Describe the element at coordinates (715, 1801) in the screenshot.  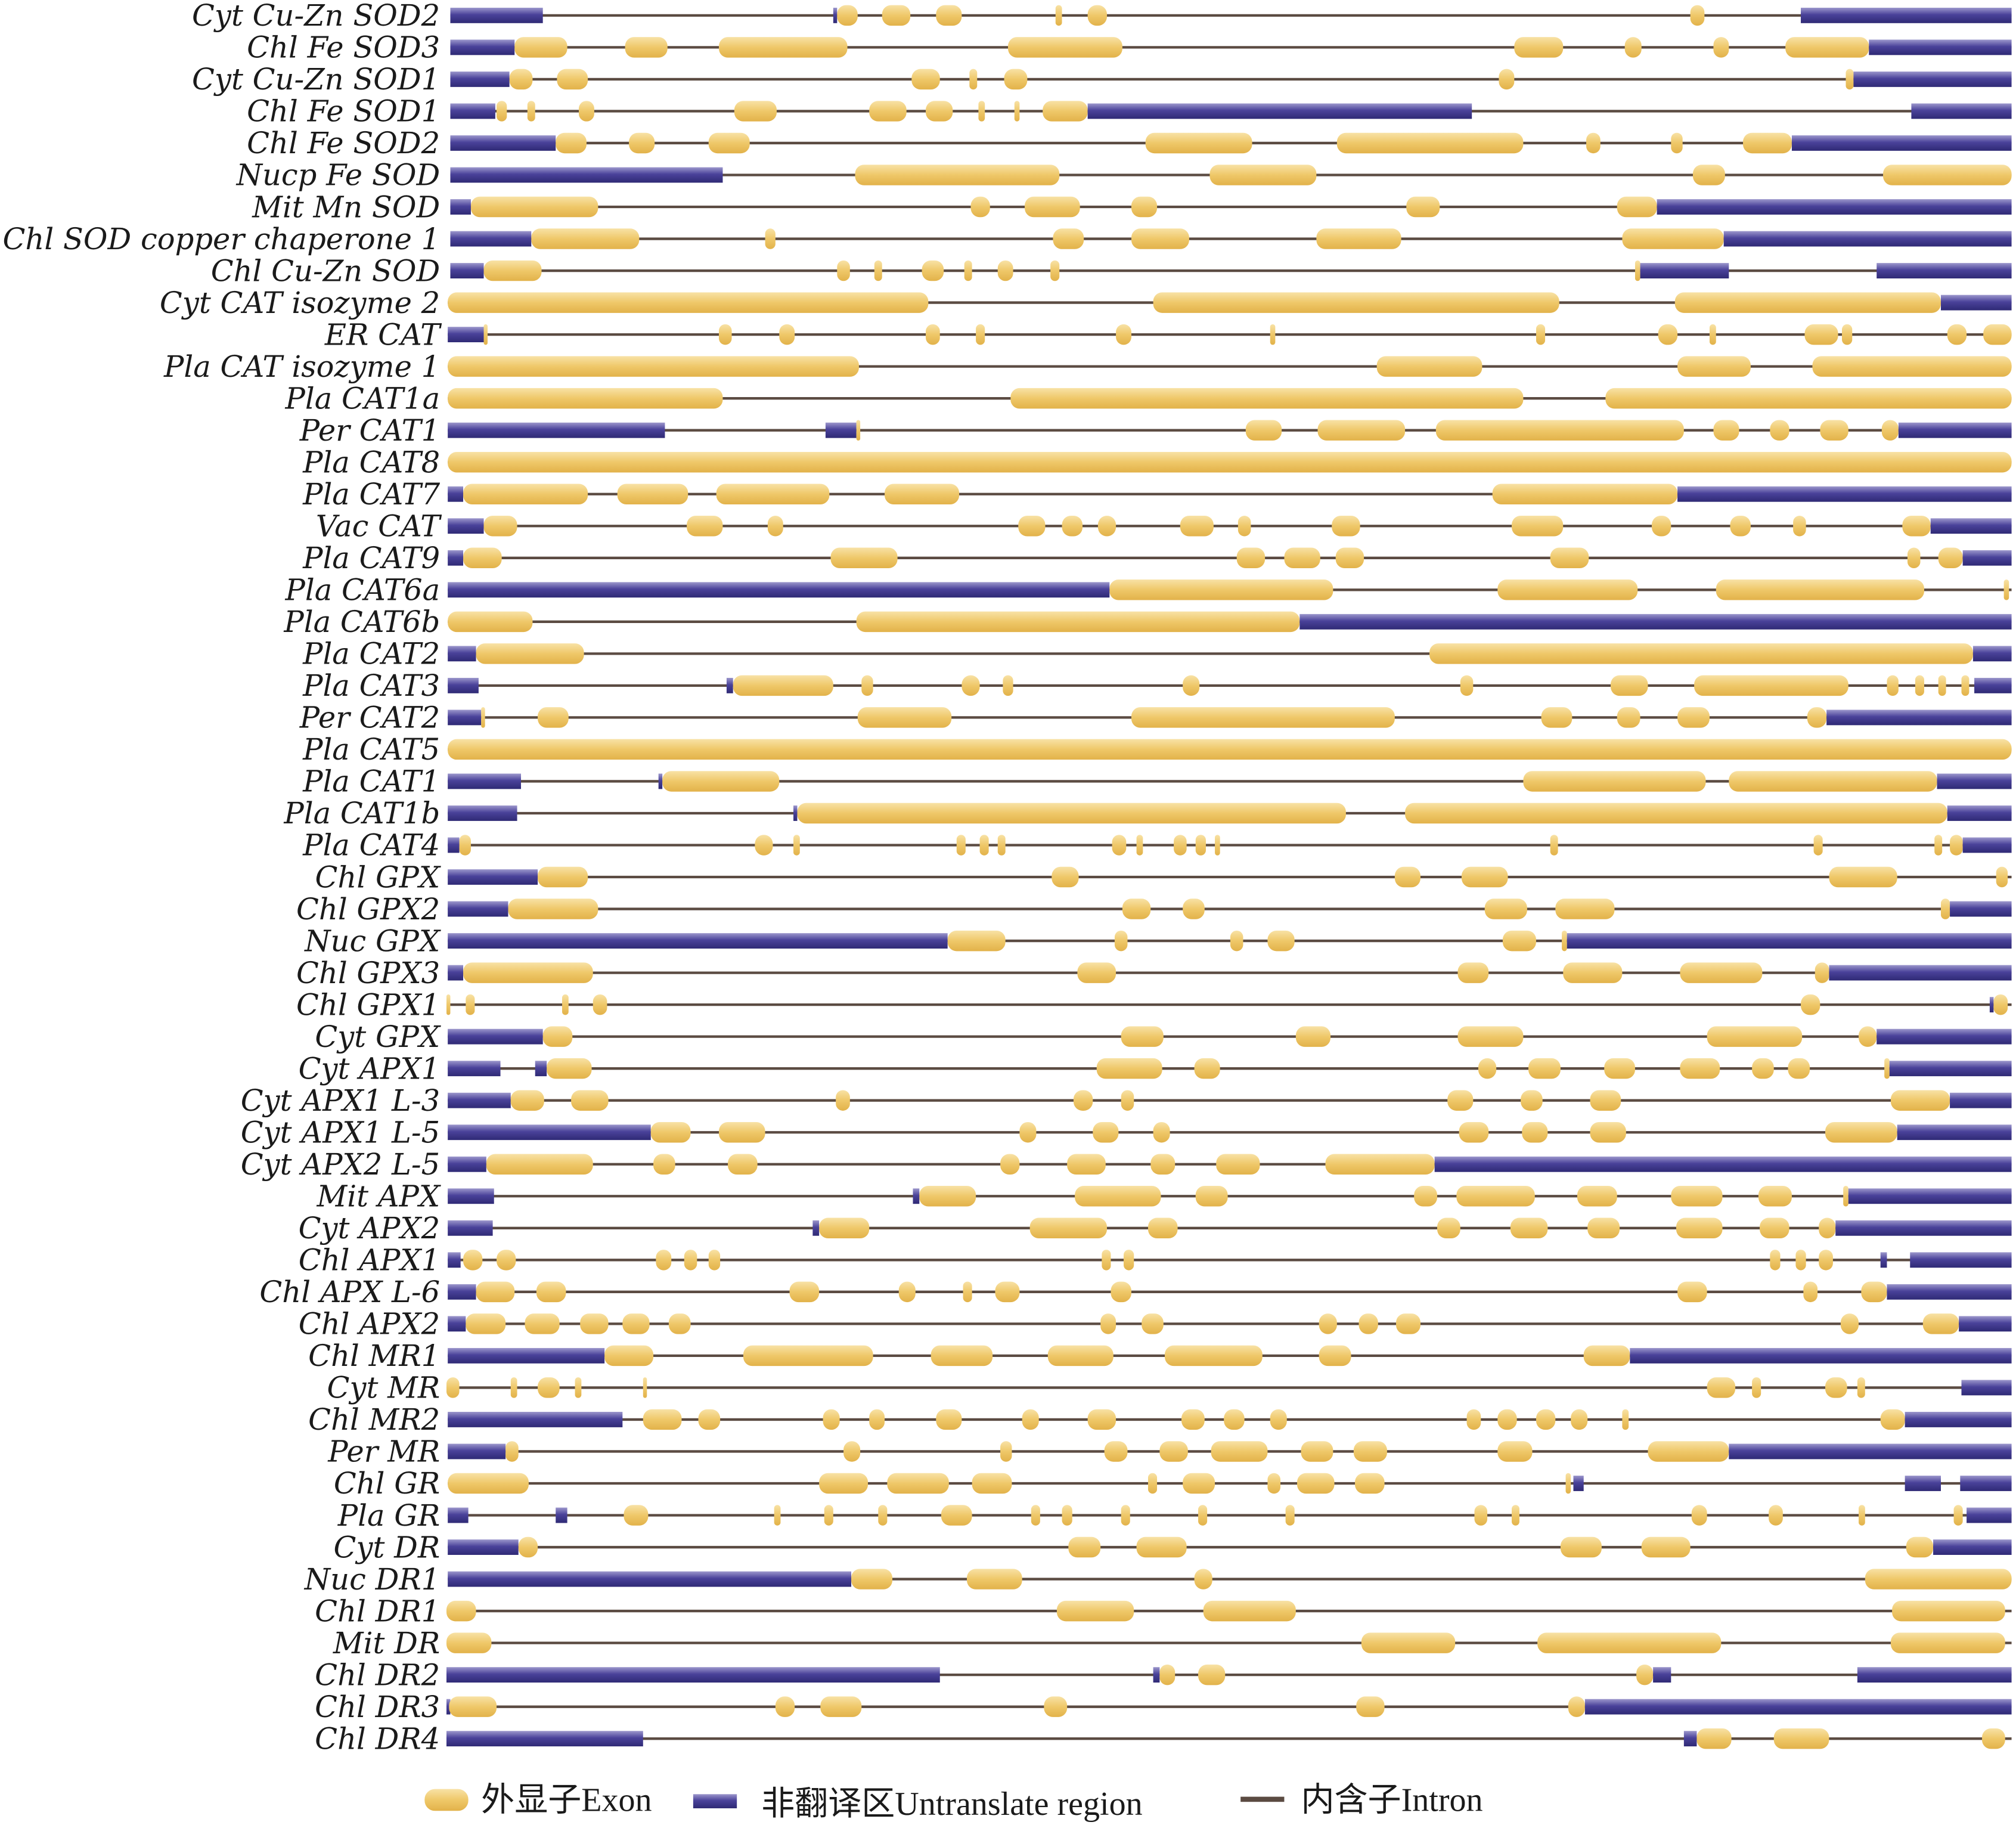
I see `legend-utr-swatch` at that location.